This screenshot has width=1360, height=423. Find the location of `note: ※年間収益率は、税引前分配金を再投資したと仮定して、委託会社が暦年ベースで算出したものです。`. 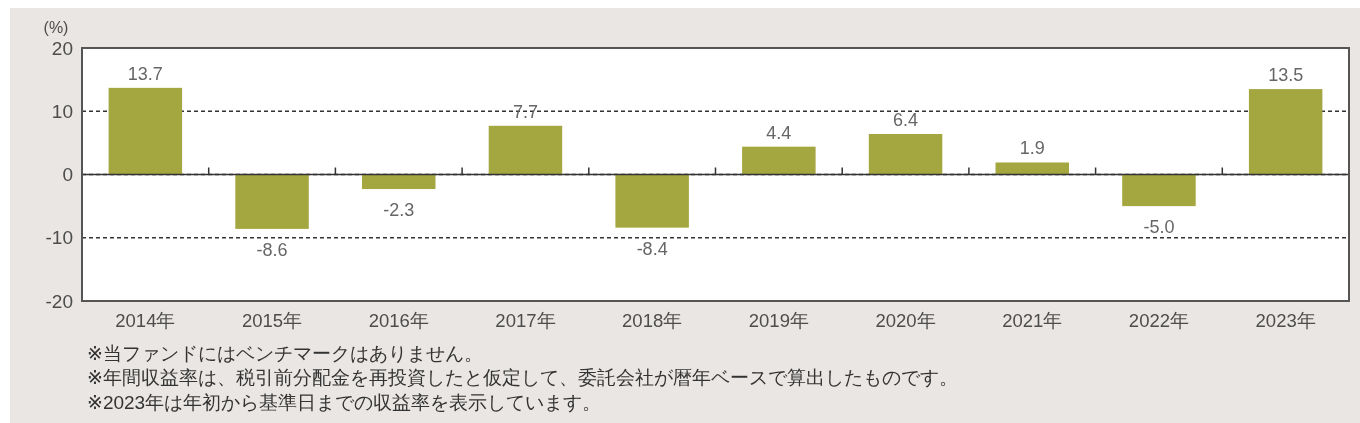

note: ※年間収益率は、税引前分配金を再投資したと仮定して、委託会社が暦年ベースで算出したものです。 is located at coordinates (522, 377).